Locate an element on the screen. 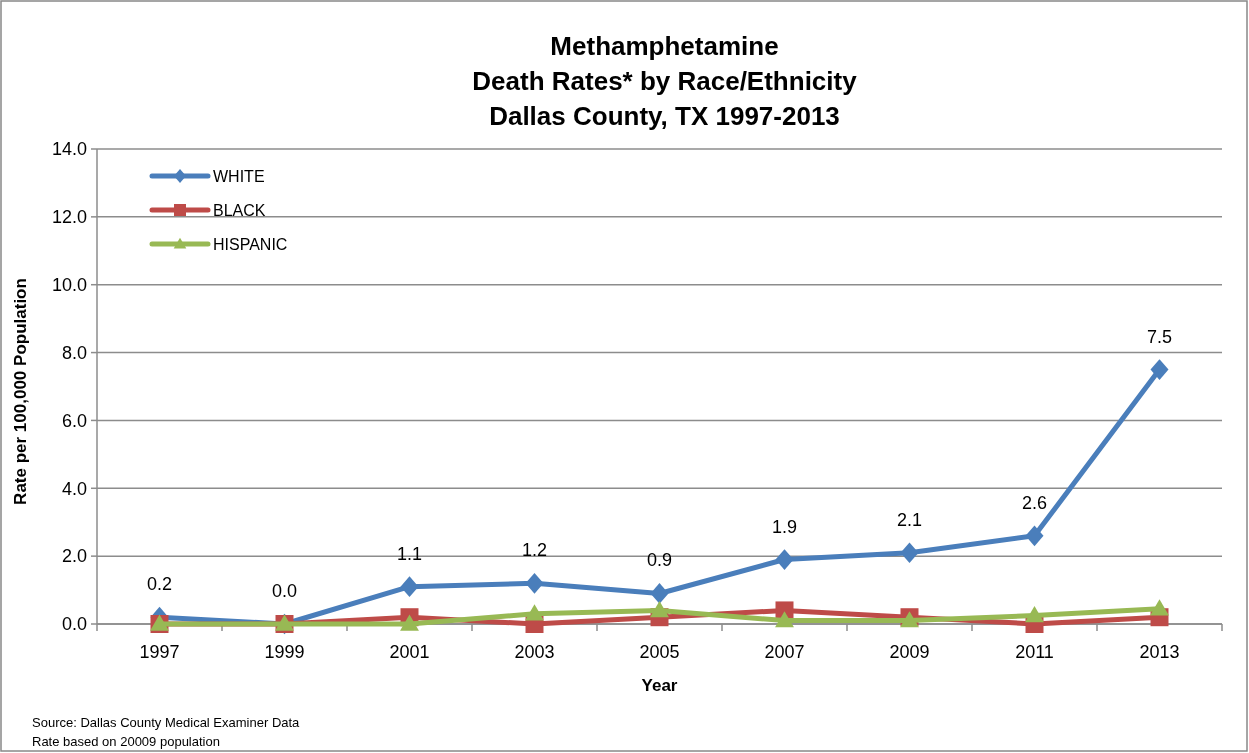 This screenshot has width=1249, height=753. data-label: 0.9 is located at coordinates (659, 560).